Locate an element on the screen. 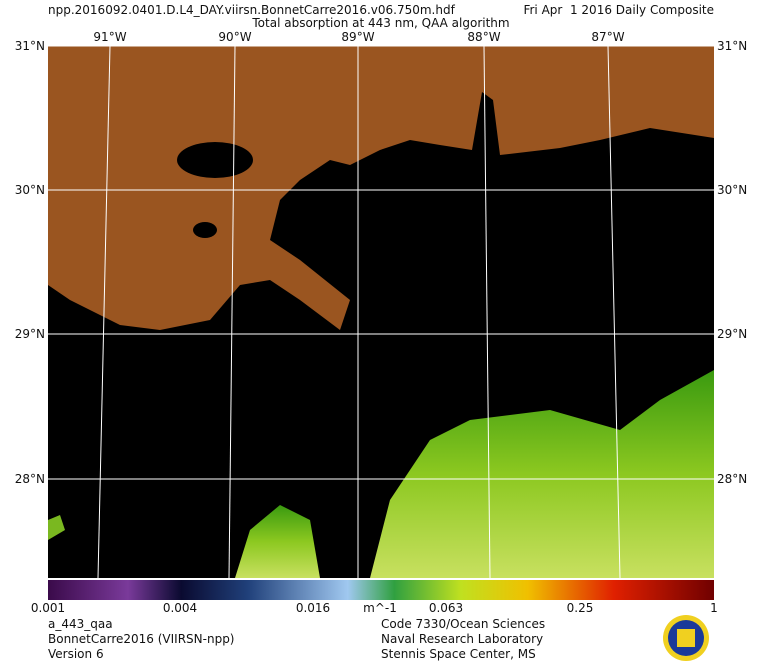  colorbar-unit: m^-1 is located at coordinates (380, 608).